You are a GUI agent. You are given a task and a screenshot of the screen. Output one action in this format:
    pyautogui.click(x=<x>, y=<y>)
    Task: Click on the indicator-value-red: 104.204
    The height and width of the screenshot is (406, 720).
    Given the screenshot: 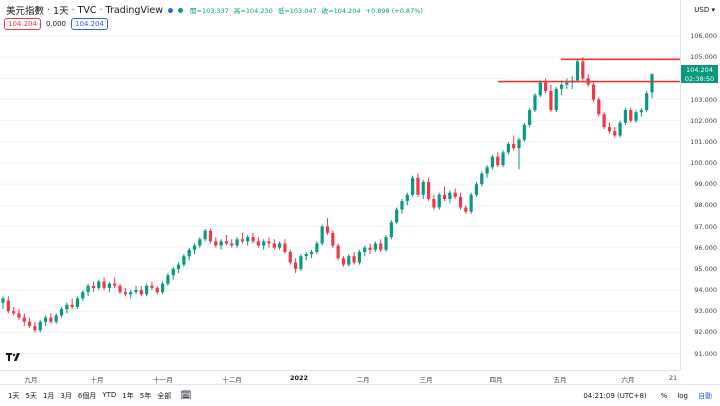 What is the action you would take?
    pyautogui.click(x=22, y=24)
    